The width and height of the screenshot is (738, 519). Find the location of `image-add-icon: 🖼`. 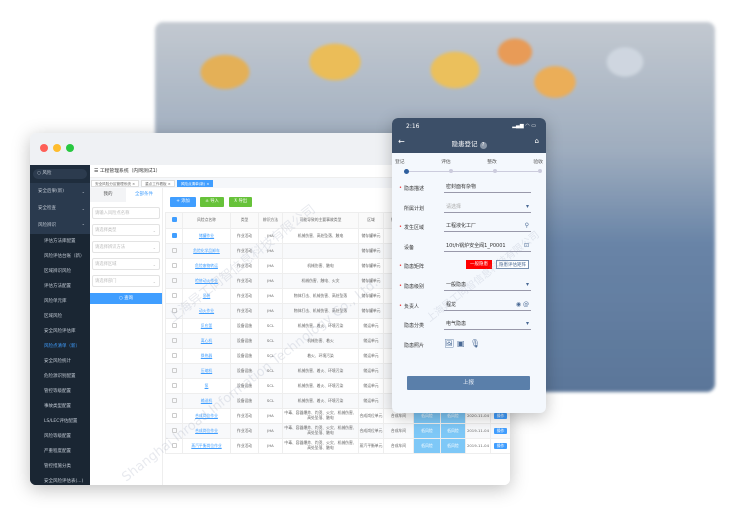

image-add-icon: 🖼 is located at coordinates (449, 343).